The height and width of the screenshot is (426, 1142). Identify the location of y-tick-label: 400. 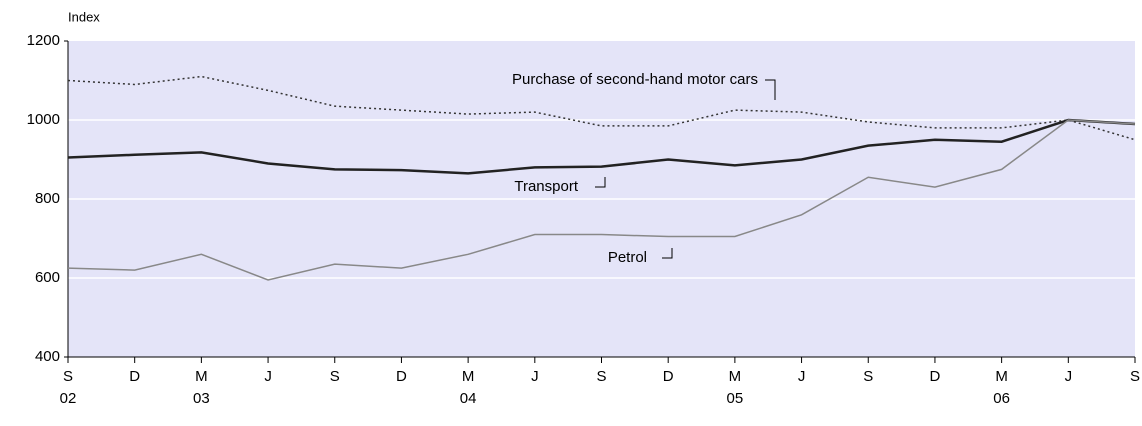
(47, 356).